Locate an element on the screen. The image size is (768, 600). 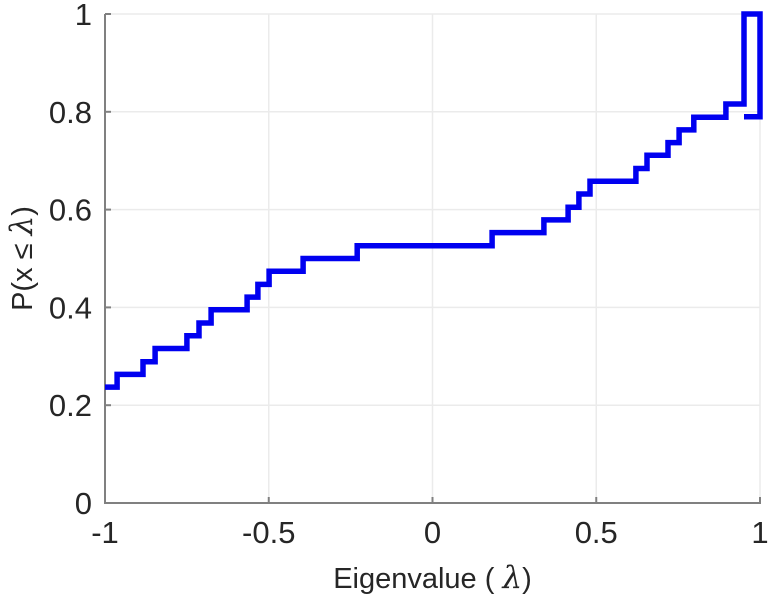
y-tick-label: 0.4 is located at coordinates (70, 307).